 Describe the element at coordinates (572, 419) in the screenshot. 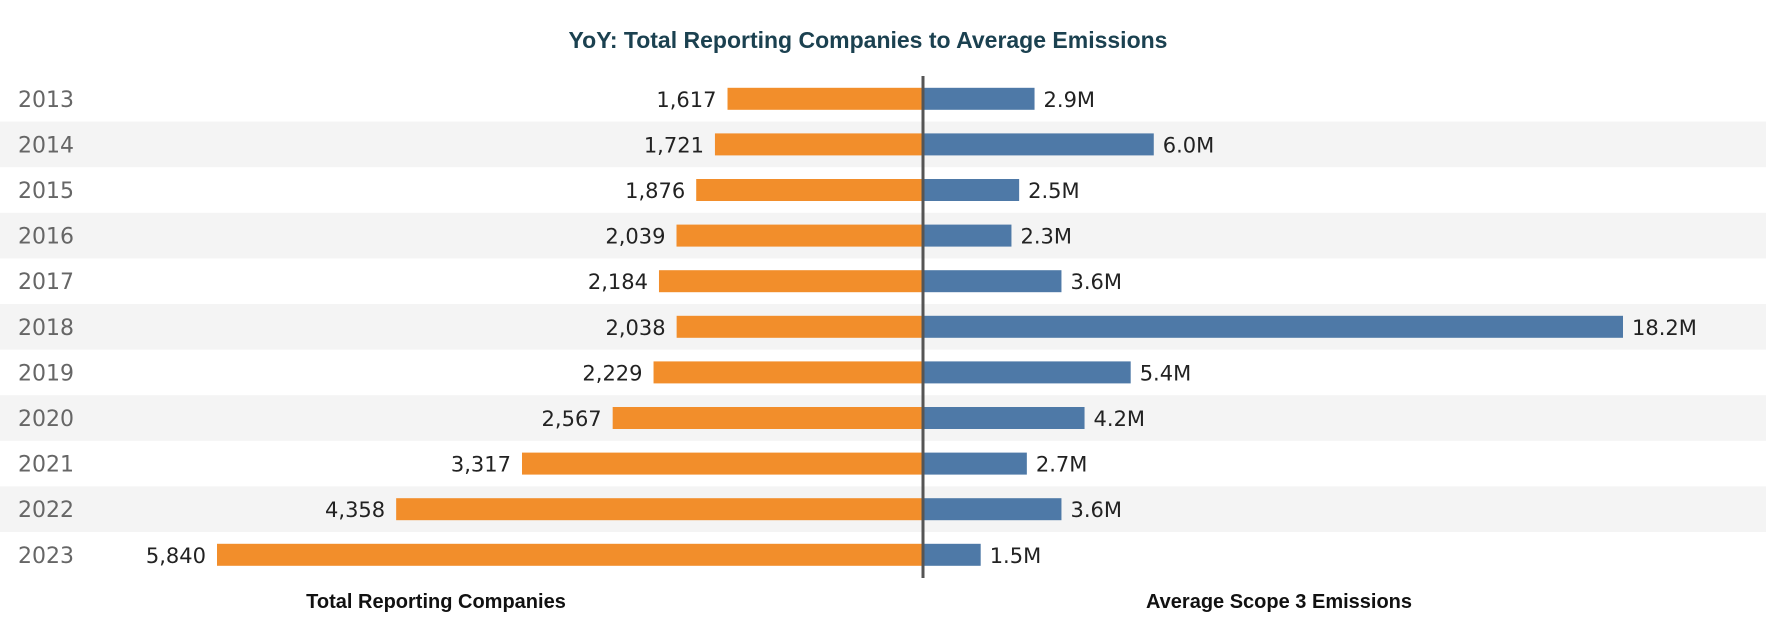

I see `data-label-reporting-companies: 2,567` at that location.